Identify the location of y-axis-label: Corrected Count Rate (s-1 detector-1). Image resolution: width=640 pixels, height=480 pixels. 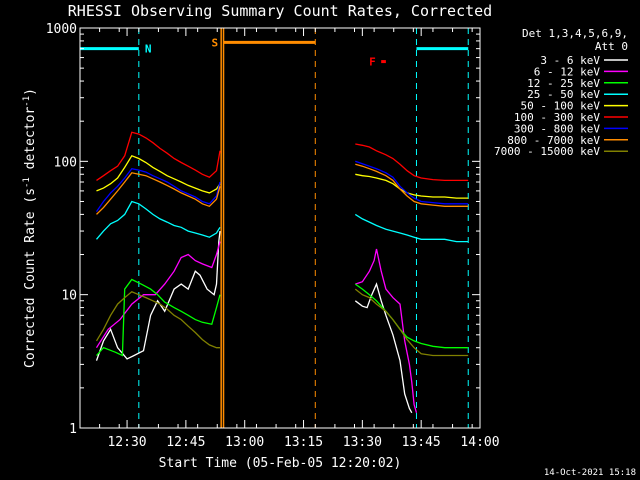
(30, 228).